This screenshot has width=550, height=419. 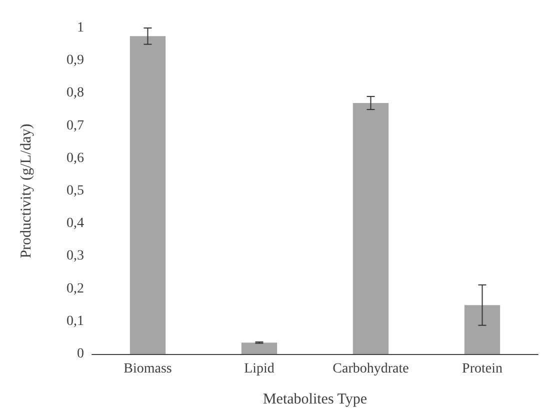 What do you see at coordinates (315, 400) in the screenshot?
I see `x-axis-title: Metabolites Type` at bounding box center [315, 400].